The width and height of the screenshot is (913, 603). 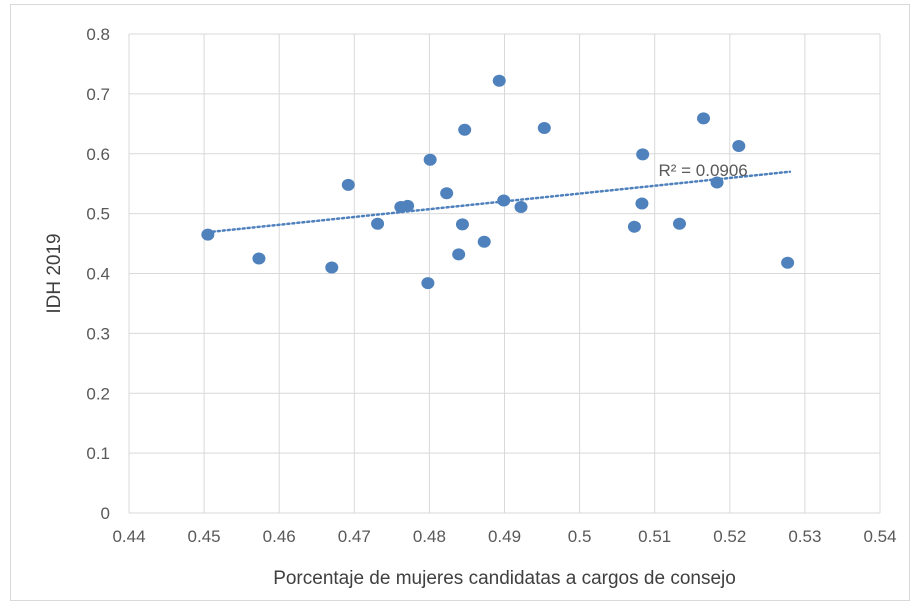 What do you see at coordinates (429, 536) in the screenshot?
I see `x-tick-label: 0.48` at bounding box center [429, 536].